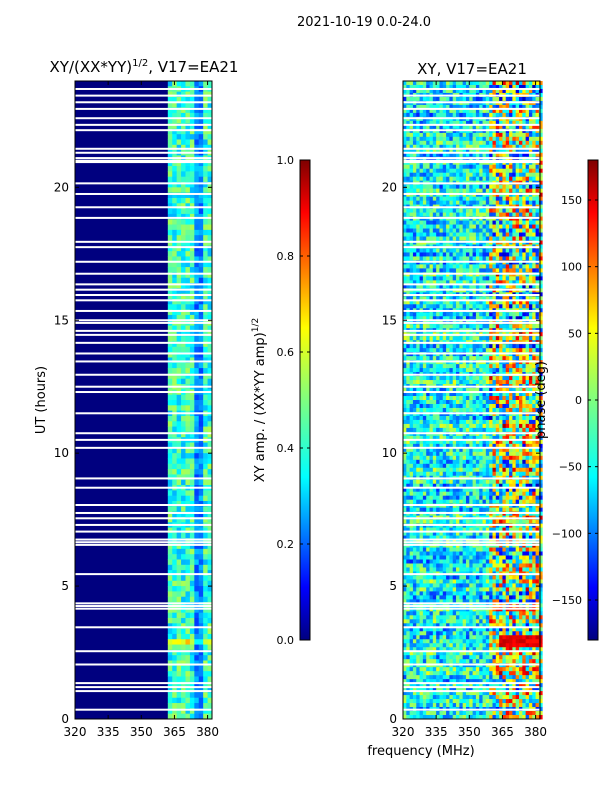 The width and height of the screenshot is (600, 800). I want to click on colorbar-tick-label: 0.2, so click(286, 544).